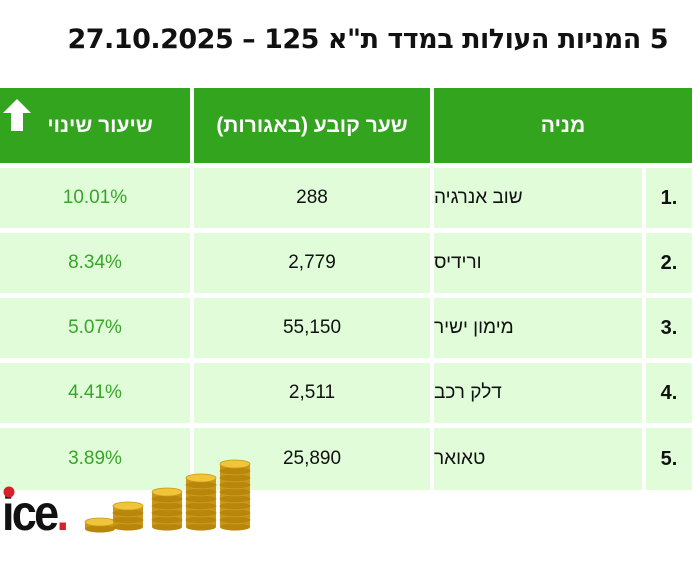  I want to click on stock-name-cell: דלק רכב, so click(538, 393).